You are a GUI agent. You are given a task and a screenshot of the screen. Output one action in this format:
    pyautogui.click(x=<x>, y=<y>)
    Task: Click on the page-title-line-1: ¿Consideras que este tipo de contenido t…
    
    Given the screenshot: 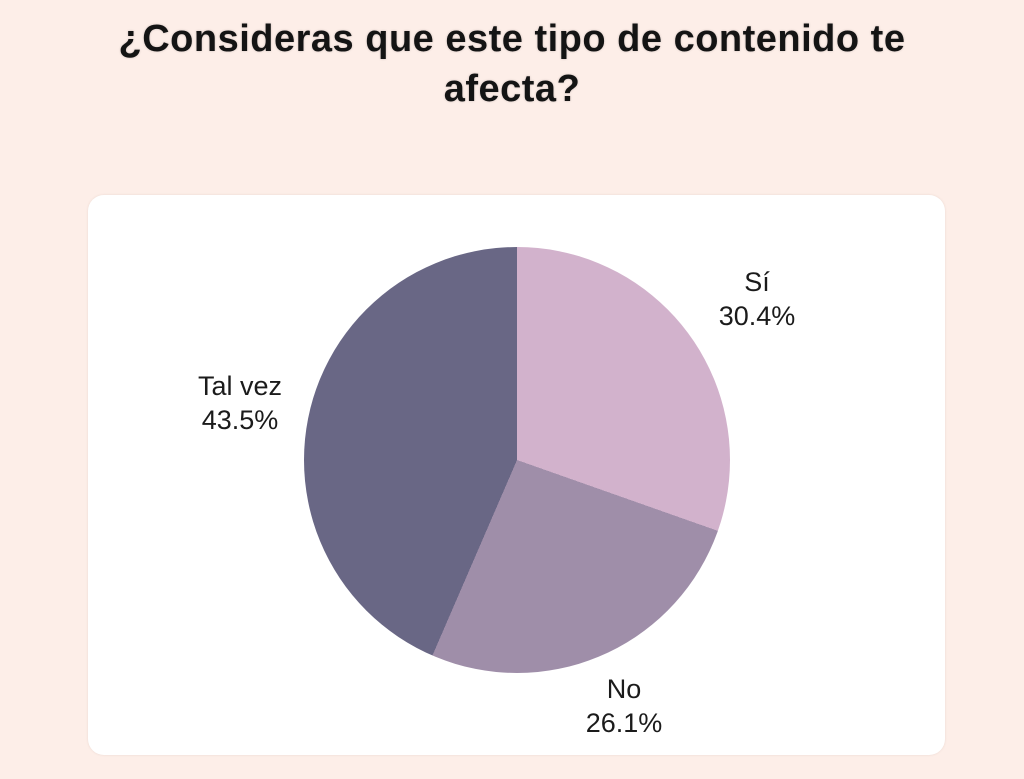 What is the action you would take?
    pyautogui.click(x=512, y=39)
    